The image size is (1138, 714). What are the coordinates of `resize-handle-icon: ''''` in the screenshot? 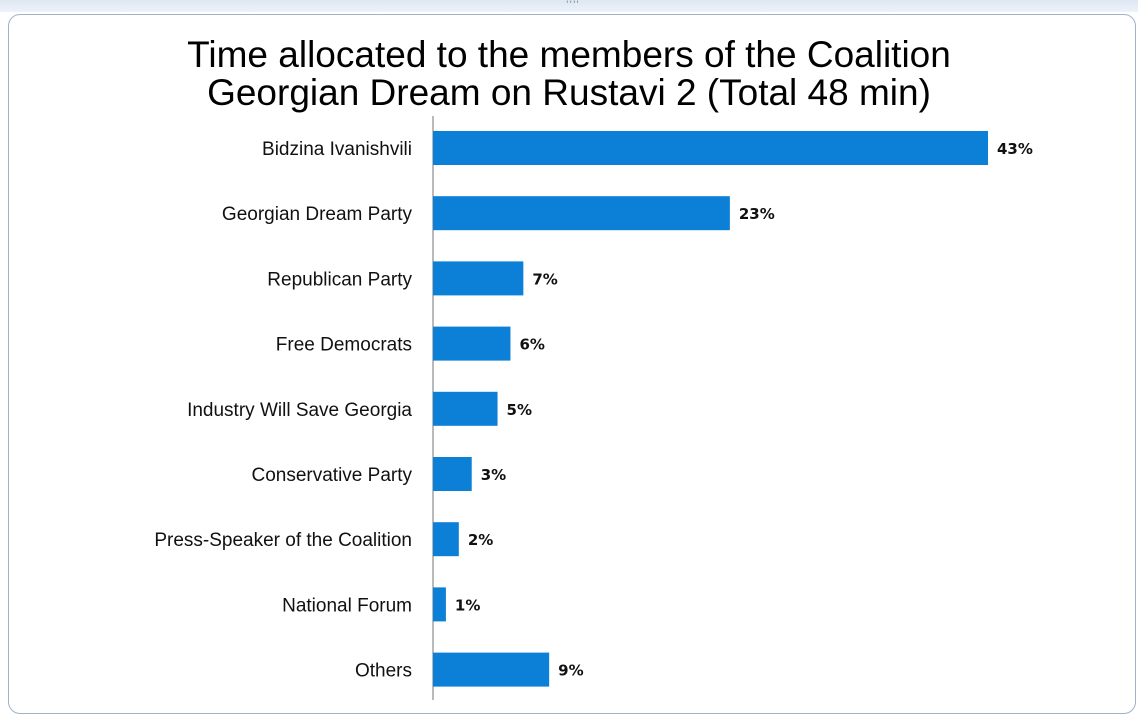 It's located at (573, 5).